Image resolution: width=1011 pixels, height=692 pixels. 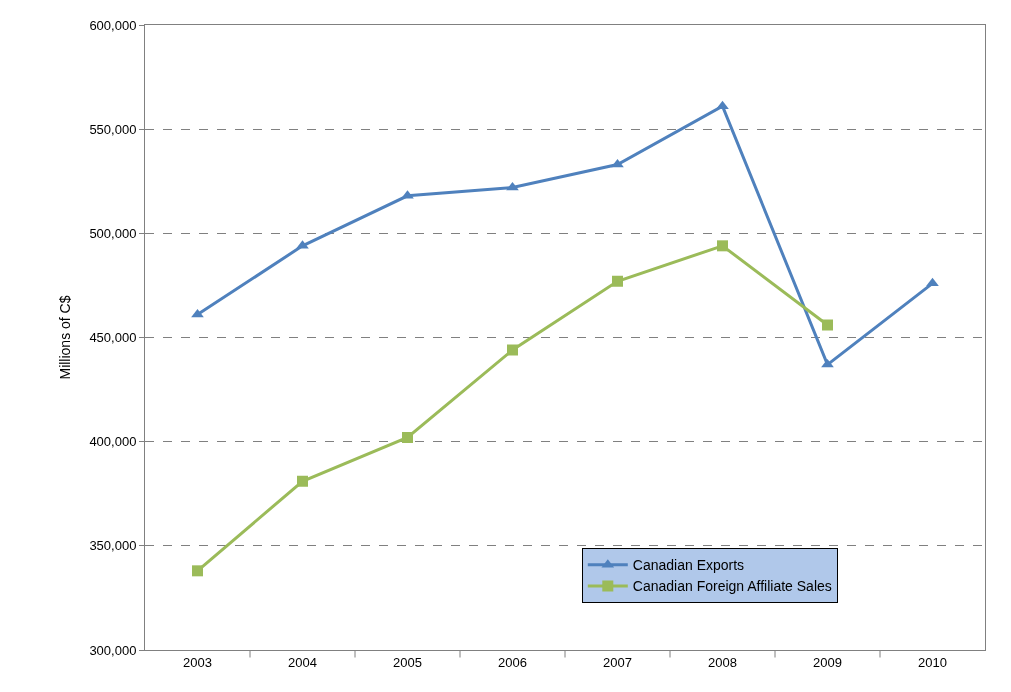 I want to click on y-tick-label: 550,000, so click(x=113, y=129).